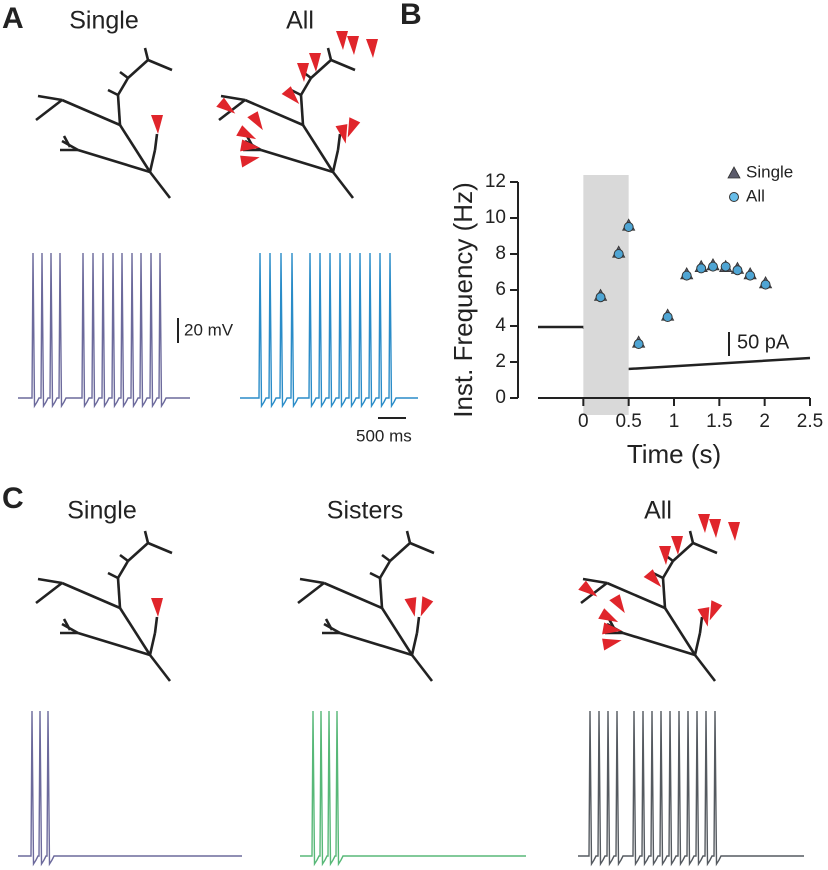 This screenshot has height=870, width=828. Describe the element at coordinates (500, 253) in the screenshot. I see `y-tick-label: 8` at that location.